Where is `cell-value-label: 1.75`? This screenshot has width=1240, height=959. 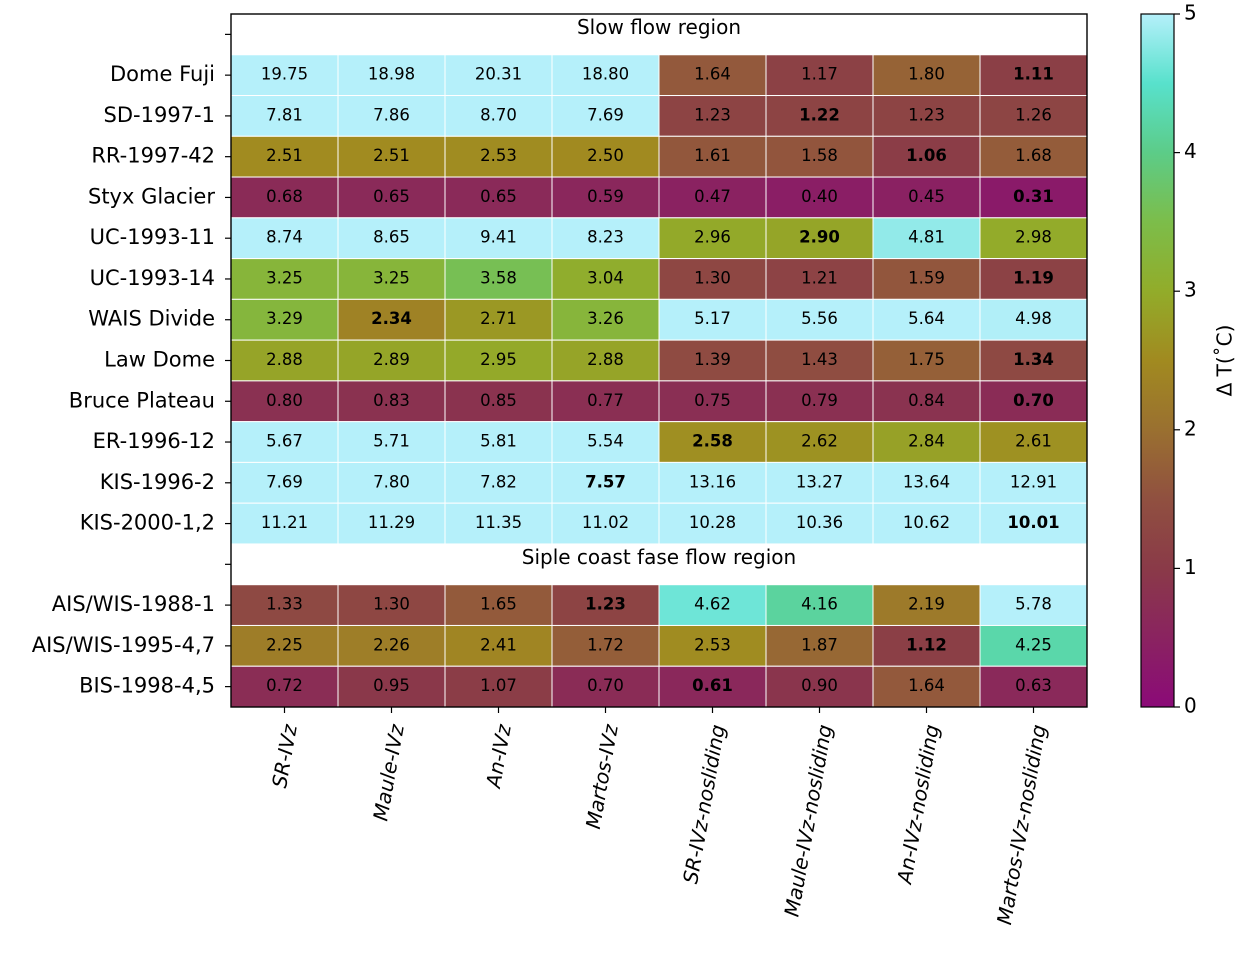 cell-value-label: 1.75 is located at coordinates (926, 359).